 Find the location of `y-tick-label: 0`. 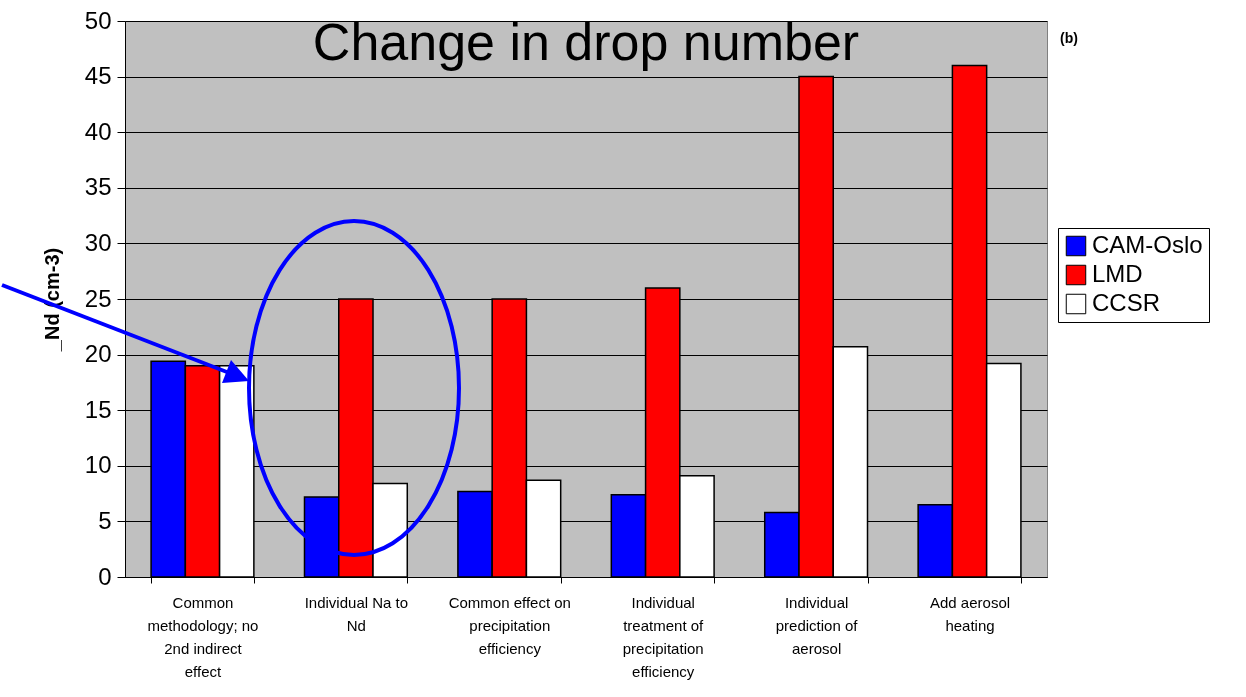

y-tick-label: 0 is located at coordinates (105, 576).